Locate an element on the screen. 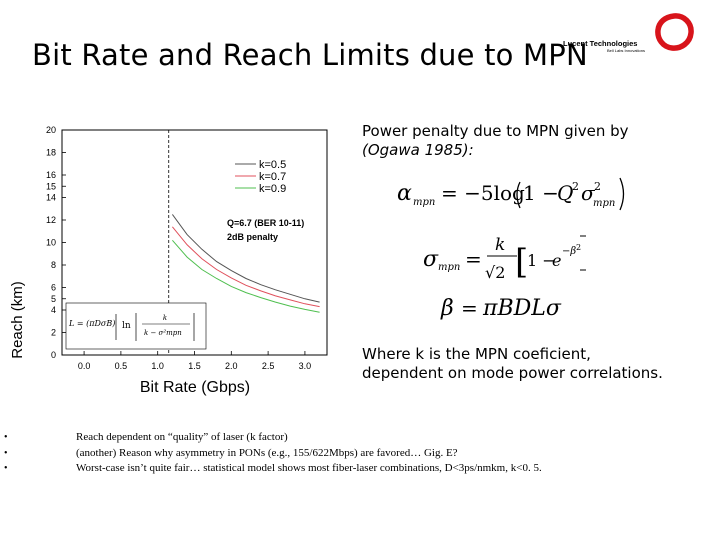 The width and height of the screenshot is (720, 540). coefficient-note-line2: dependent on mode power correlations. is located at coordinates (512, 373).